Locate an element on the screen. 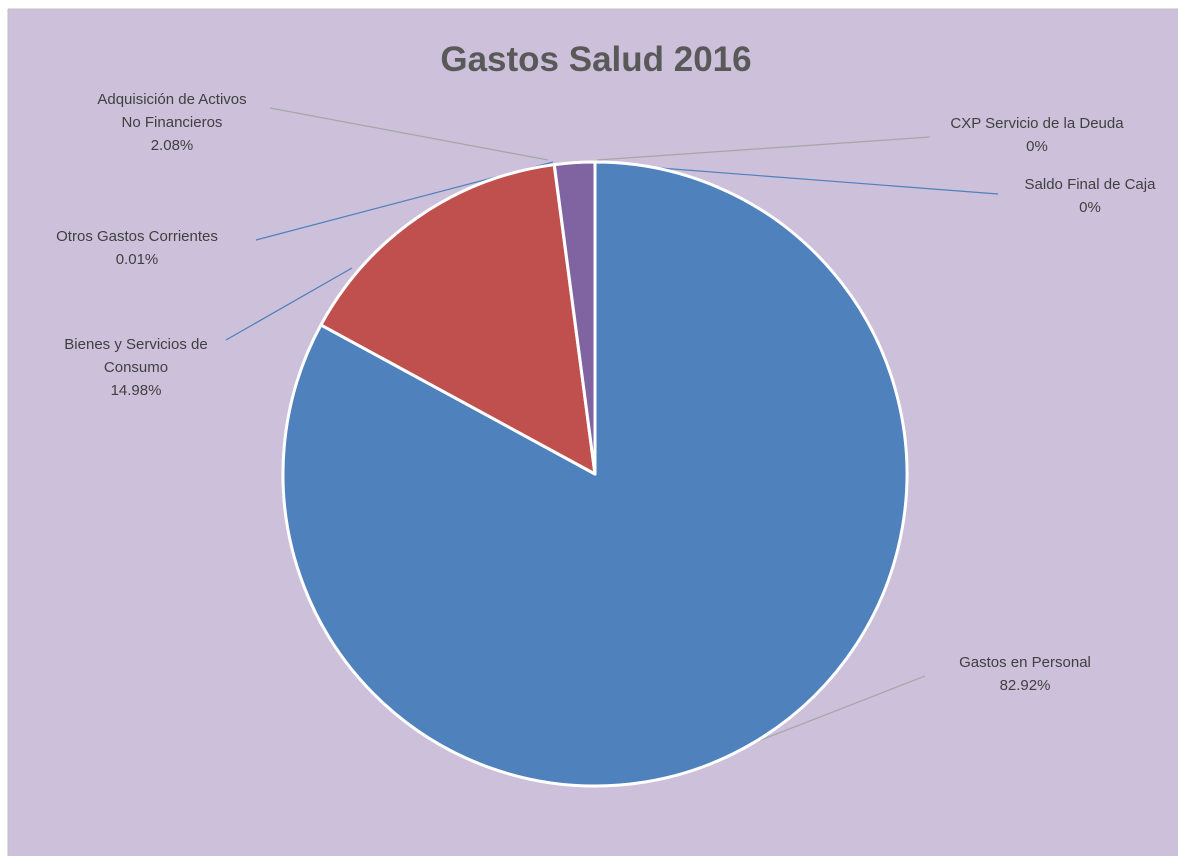 This screenshot has height=856, width=1178. slice-bienes-y-servicios-de-consumo is located at coordinates (458, 319).